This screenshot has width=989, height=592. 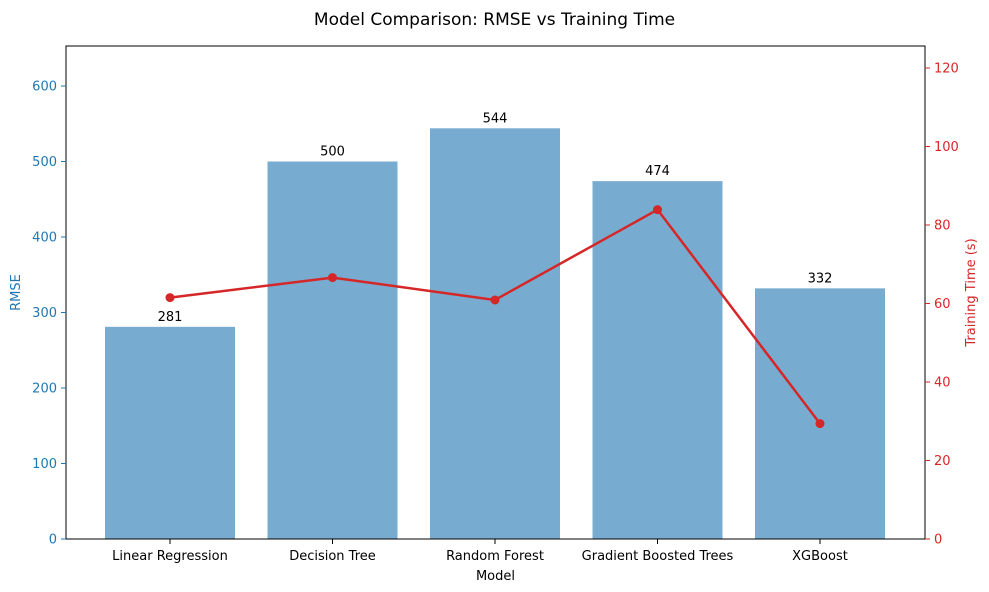 What do you see at coordinates (971, 292) in the screenshot?
I see `y2-axis-label: Training Time (s)` at bounding box center [971, 292].